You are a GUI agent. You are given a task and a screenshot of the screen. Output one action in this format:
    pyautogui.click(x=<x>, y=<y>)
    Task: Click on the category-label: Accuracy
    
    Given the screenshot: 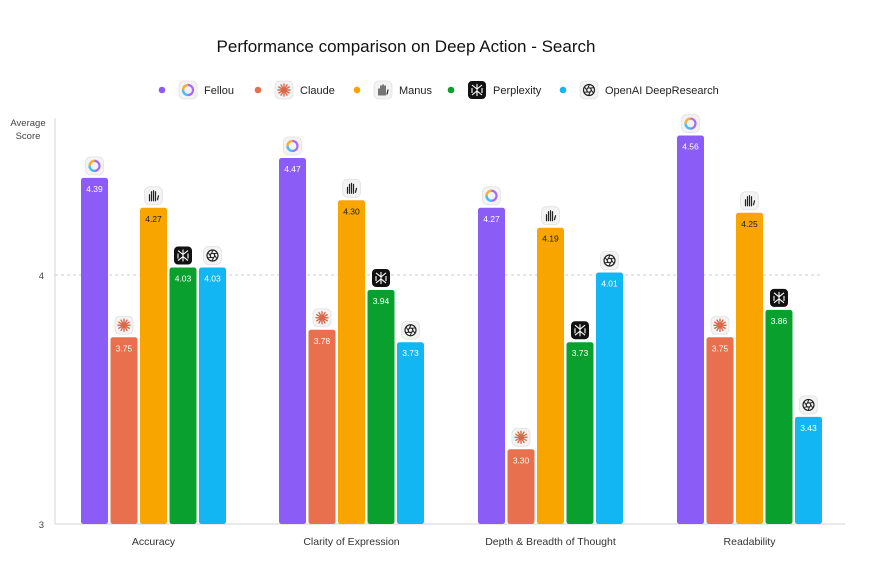 What is the action you would take?
    pyautogui.click(x=154, y=542)
    